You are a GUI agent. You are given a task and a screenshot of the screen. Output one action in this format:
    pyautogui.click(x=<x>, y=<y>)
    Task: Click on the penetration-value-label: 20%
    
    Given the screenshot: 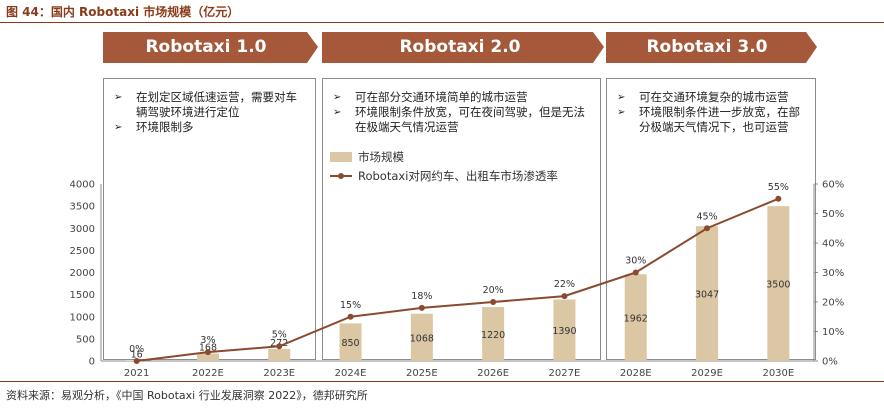 What is the action you would take?
    pyautogui.click(x=493, y=290)
    